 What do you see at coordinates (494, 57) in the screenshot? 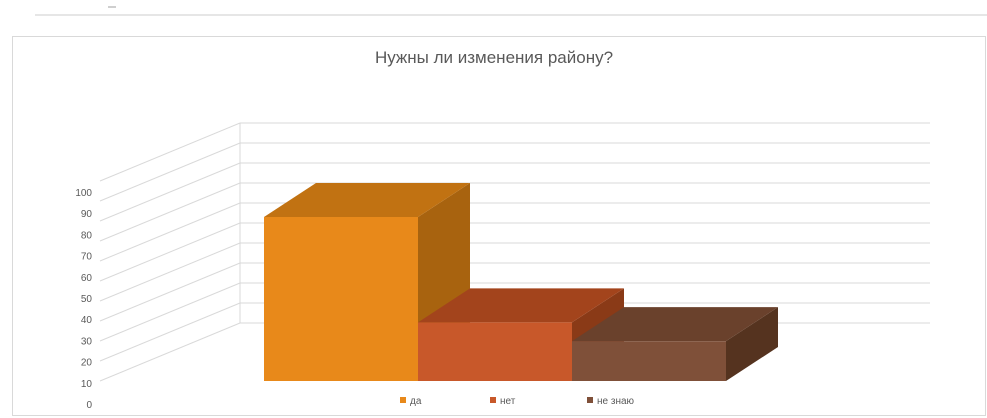
I see `chart-title: Нужны ли изменения району?` at bounding box center [494, 57].